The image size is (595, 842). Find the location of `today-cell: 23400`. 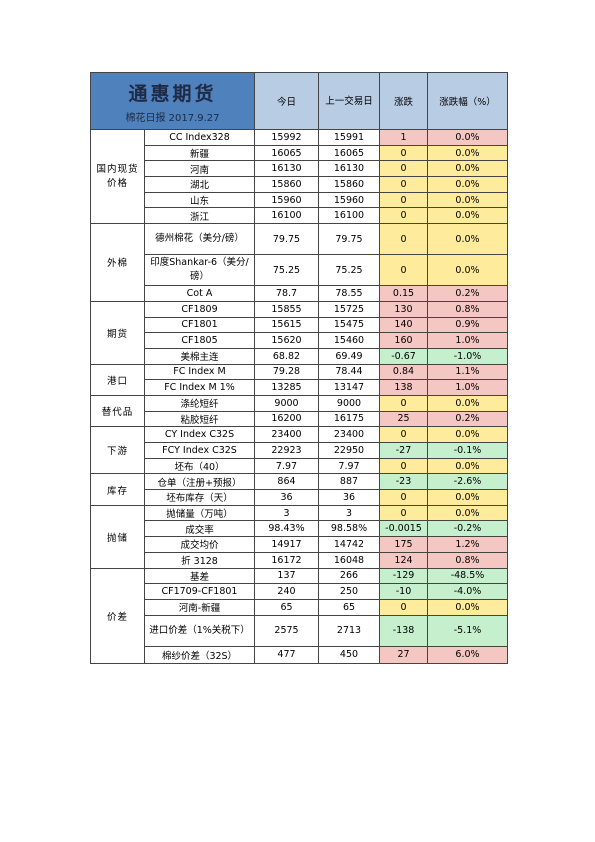

today-cell: 23400 is located at coordinates (286, 434).